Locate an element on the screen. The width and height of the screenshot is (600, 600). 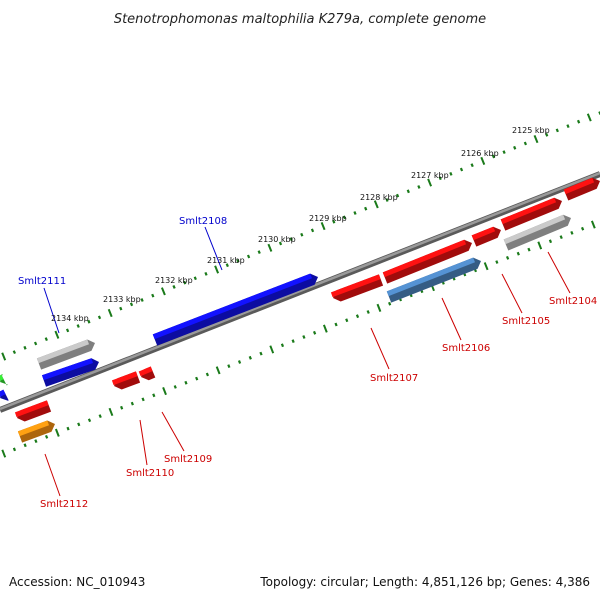
scale-label-2127: 2127 kbp is located at coordinates (430, 175).